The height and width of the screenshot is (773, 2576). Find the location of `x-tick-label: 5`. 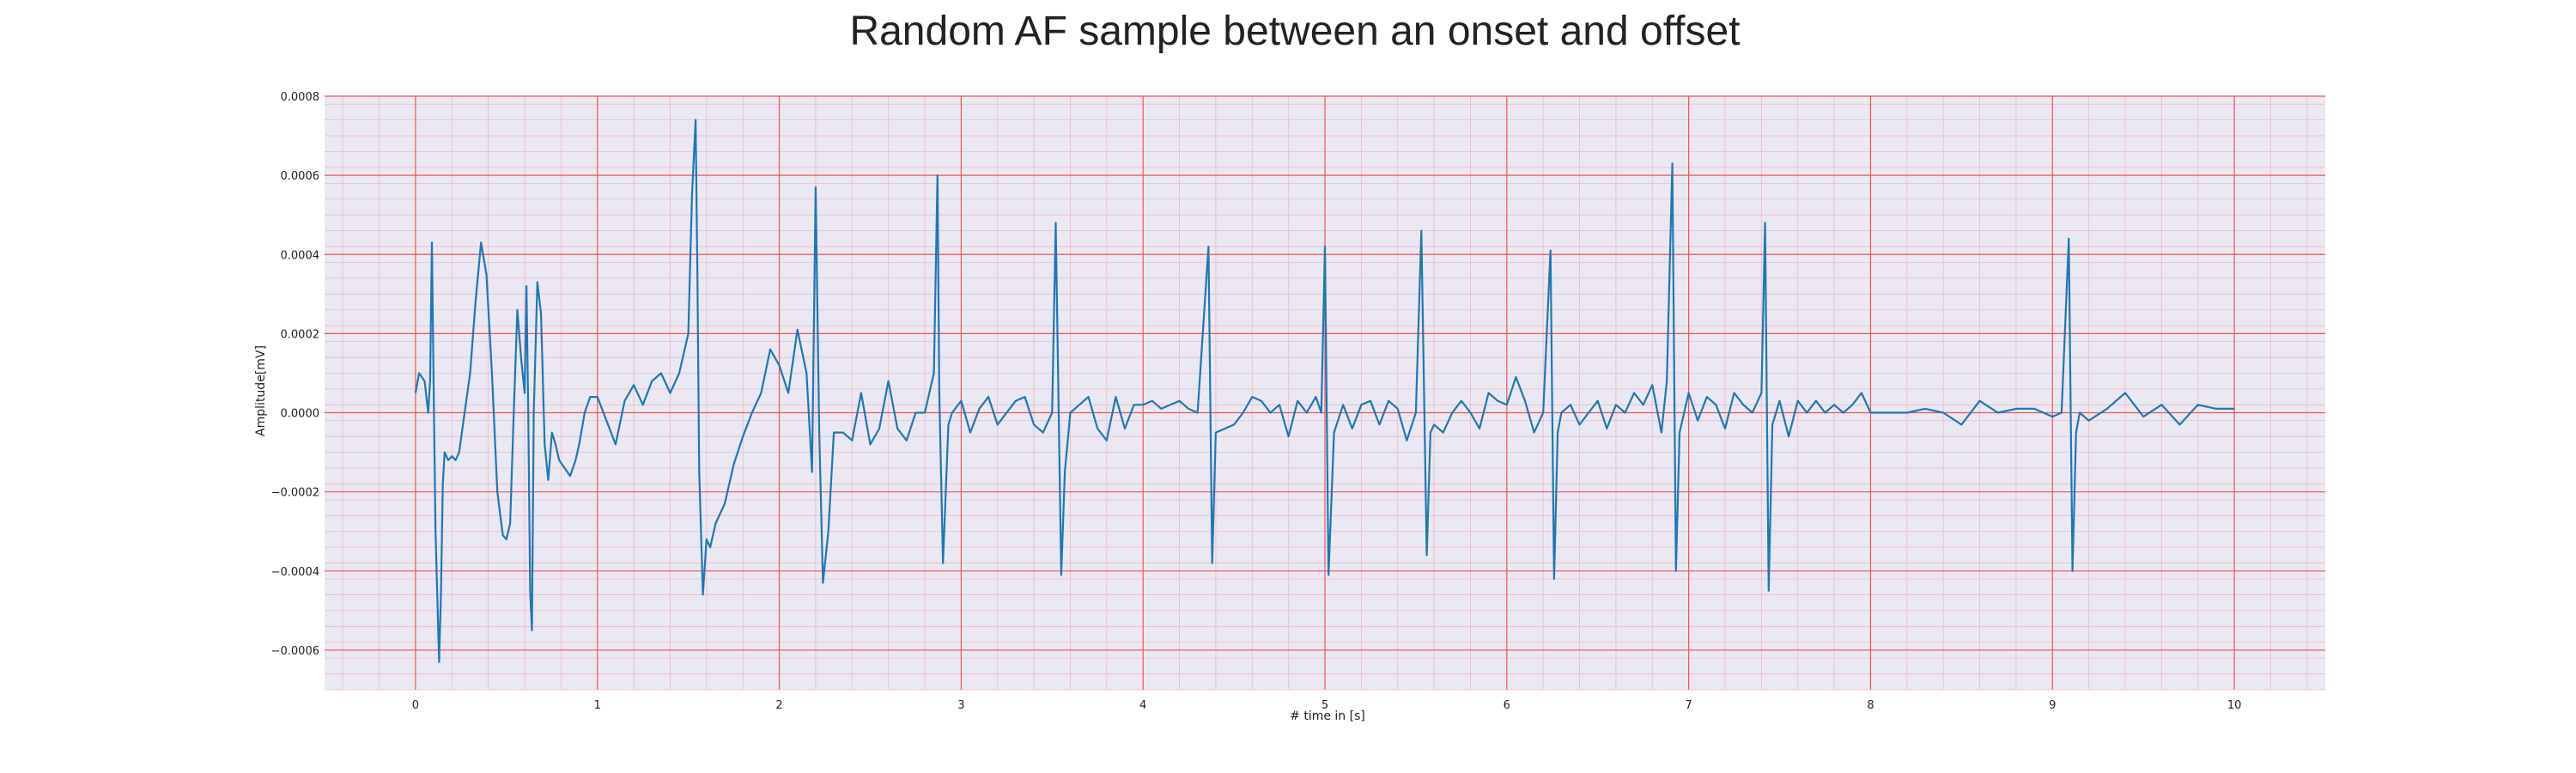

x-tick-label: 5 is located at coordinates (1324, 705).